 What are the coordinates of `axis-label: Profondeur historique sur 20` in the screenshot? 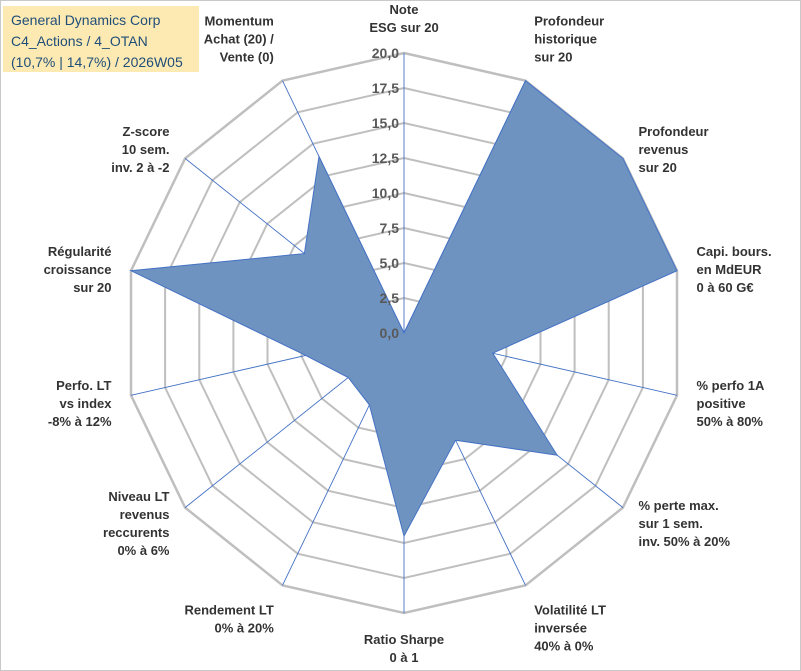 It's located at (569, 39).